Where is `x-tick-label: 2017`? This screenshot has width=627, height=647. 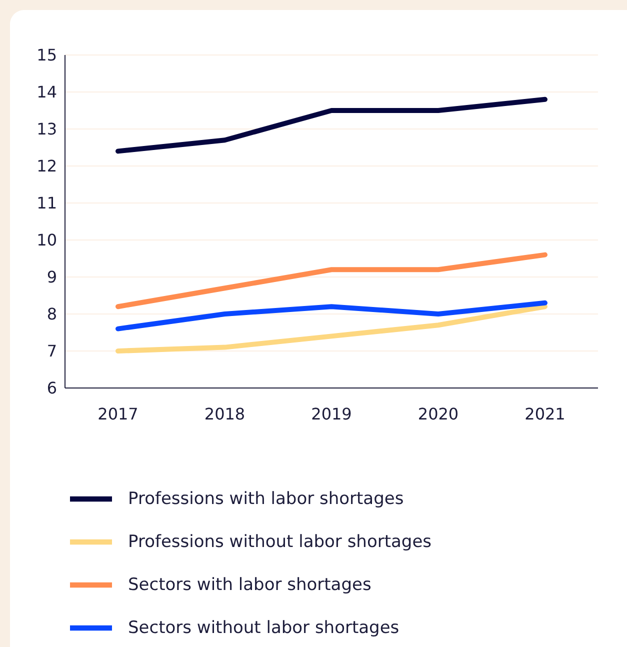
x-tick-label: 2017 is located at coordinates (118, 414).